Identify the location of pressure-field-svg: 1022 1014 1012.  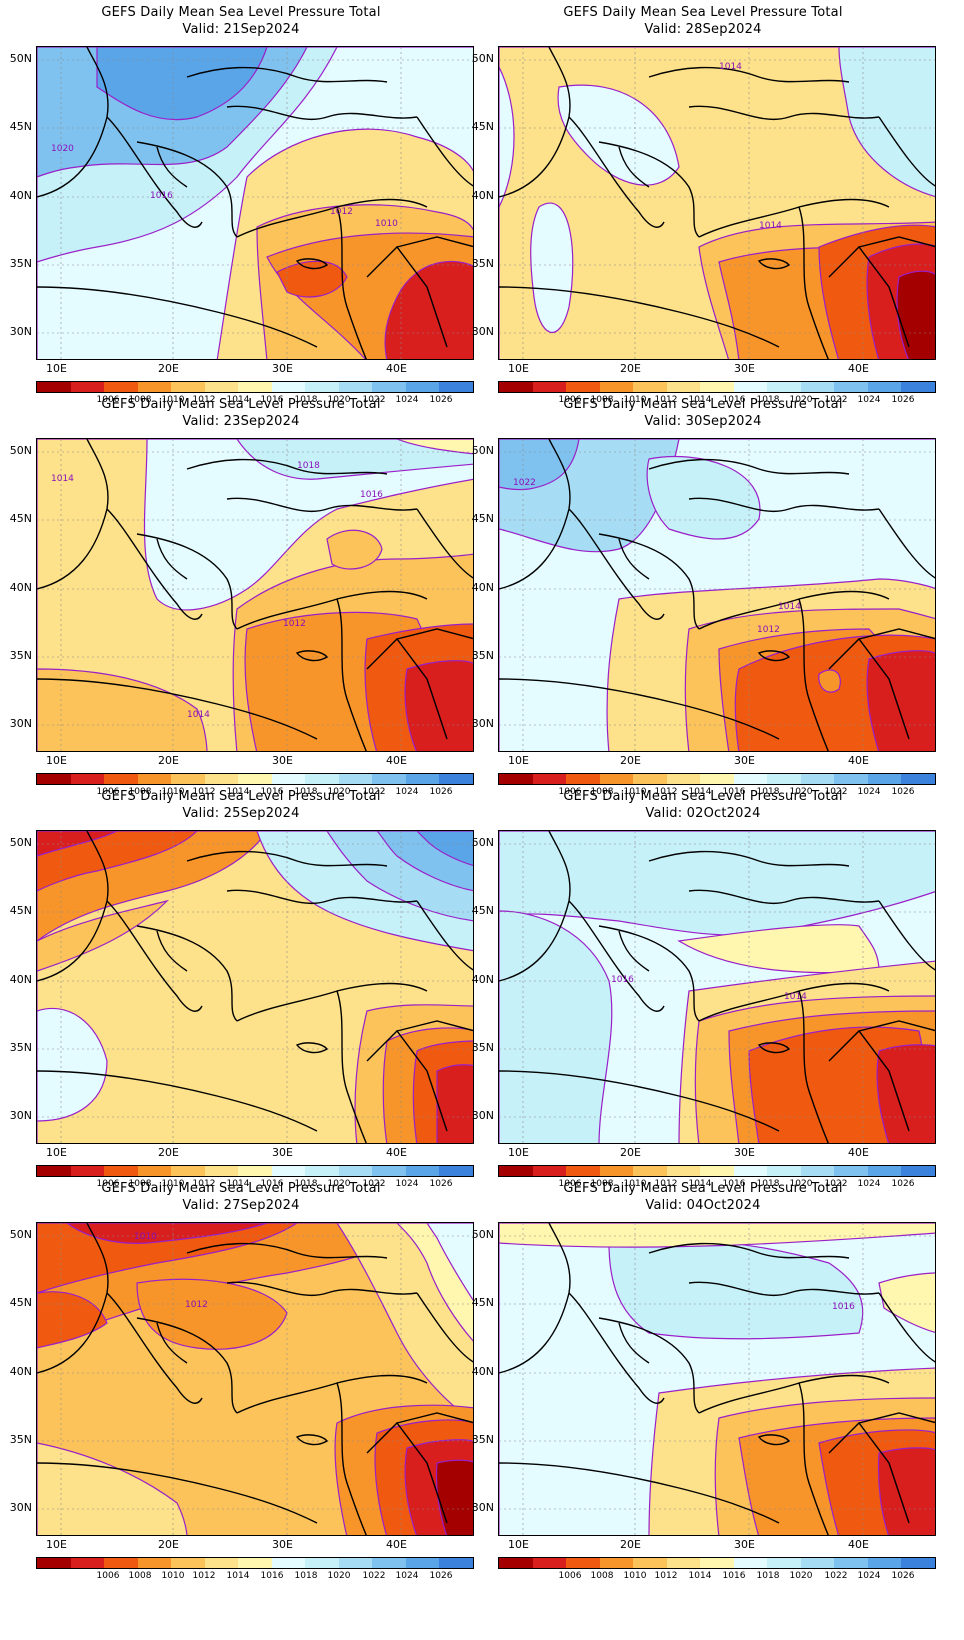
(717, 595).